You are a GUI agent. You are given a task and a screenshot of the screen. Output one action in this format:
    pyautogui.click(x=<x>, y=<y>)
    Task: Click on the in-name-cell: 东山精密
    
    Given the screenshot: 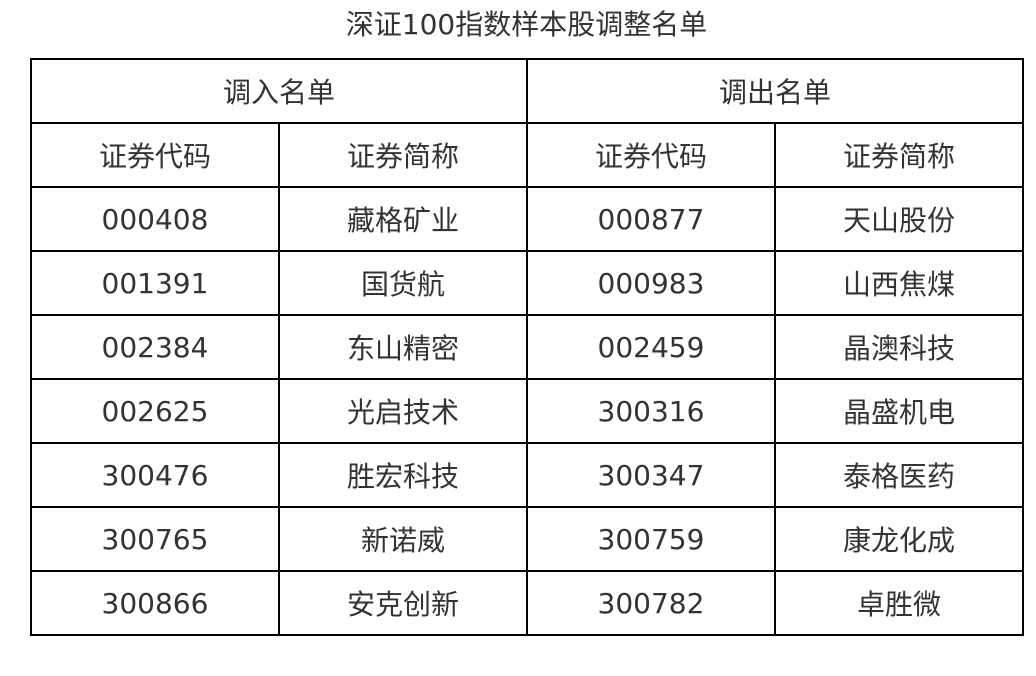 What is the action you would take?
    pyautogui.click(x=403, y=347)
    